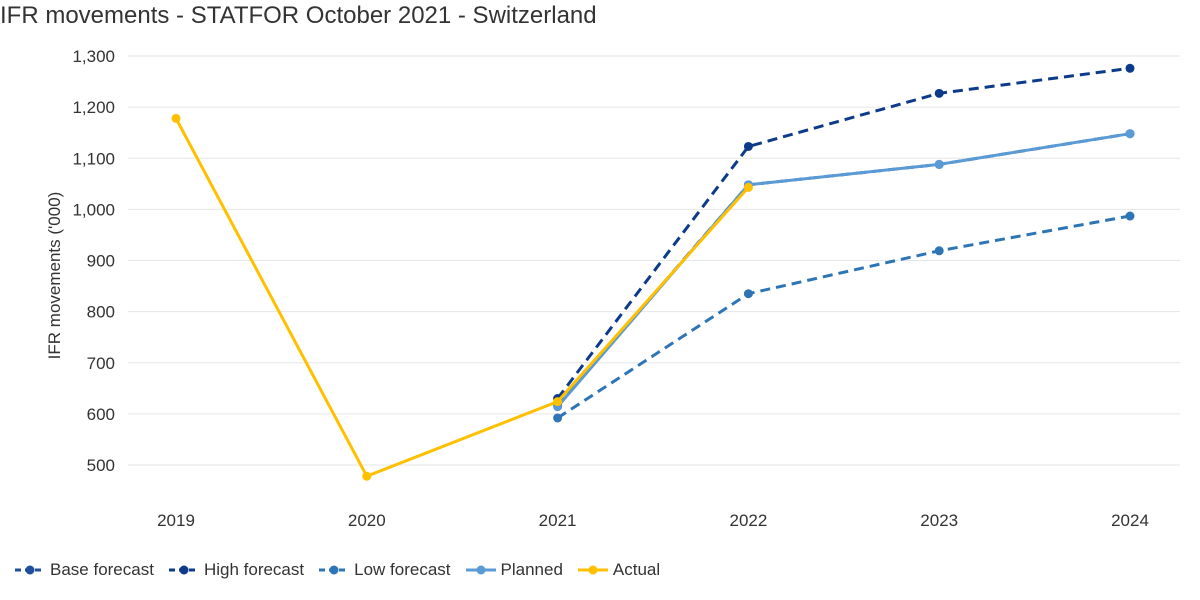 Image resolution: width=1200 pixels, height=600 pixels. Describe the element at coordinates (93, 107) in the screenshot. I see `y-tick-label: 1,200` at that location.